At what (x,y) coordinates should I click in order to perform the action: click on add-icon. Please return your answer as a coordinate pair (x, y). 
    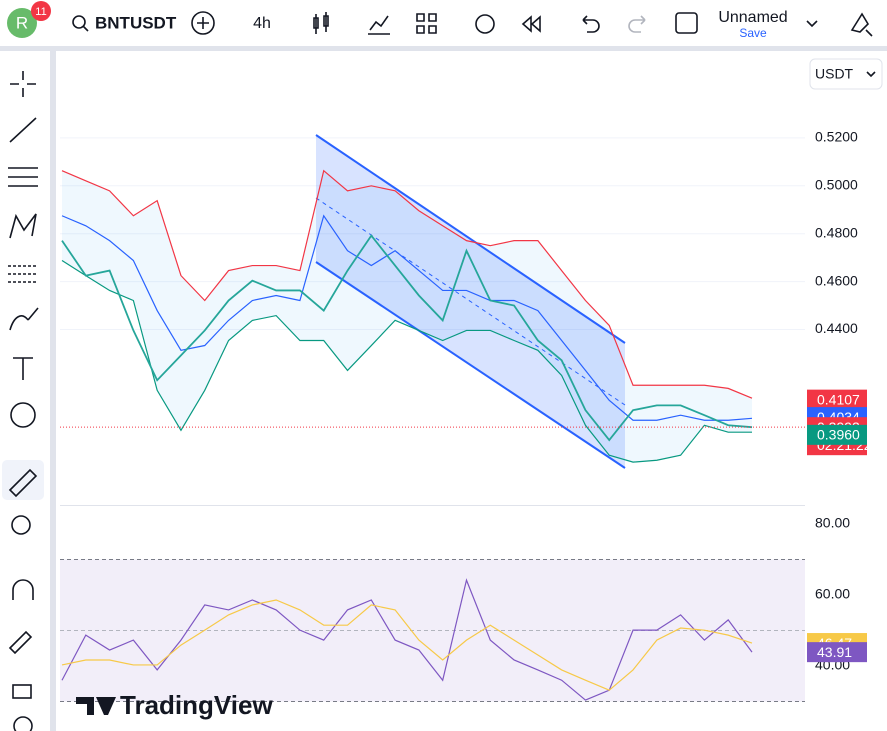
    Looking at the image, I should click on (203, 23).